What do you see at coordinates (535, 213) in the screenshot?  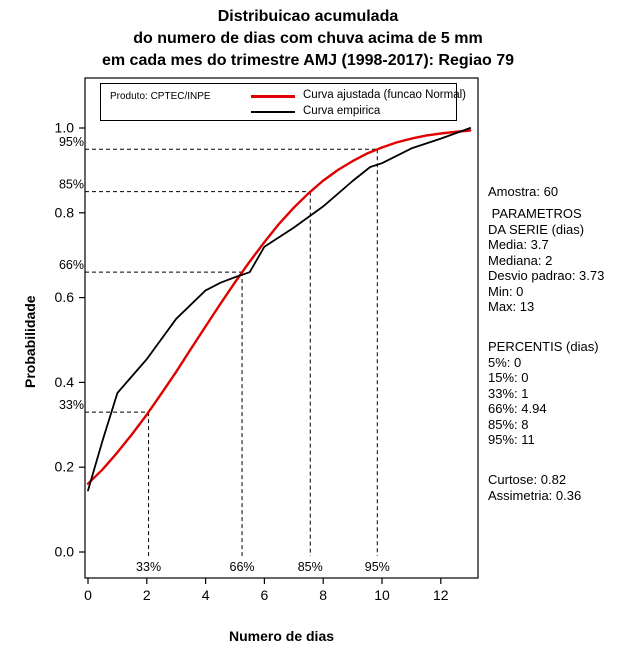 I see `stats-line: PARAMETROS` at bounding box center [535, 213].